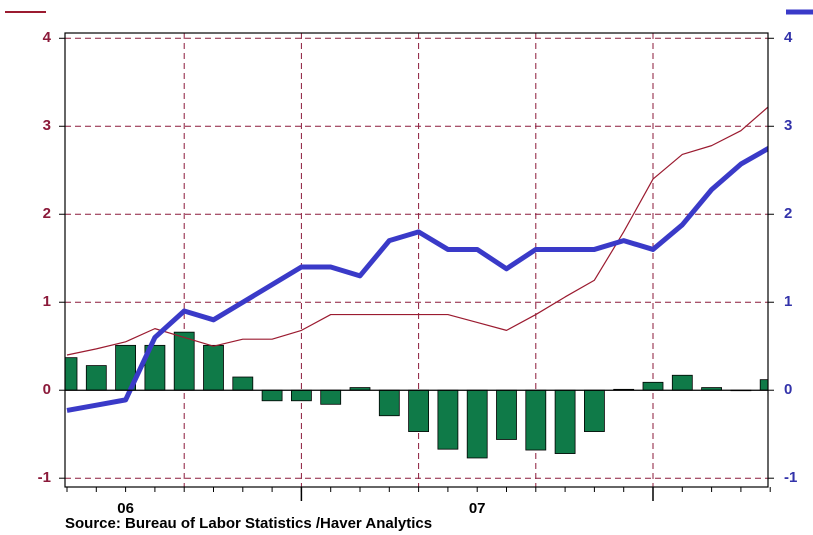 Image resolution: width=813 pixels, height=535 pixels. Describe the element at coordinates (788, 37) in the screenshot. I see `y2-tick-label: 4` at that location.